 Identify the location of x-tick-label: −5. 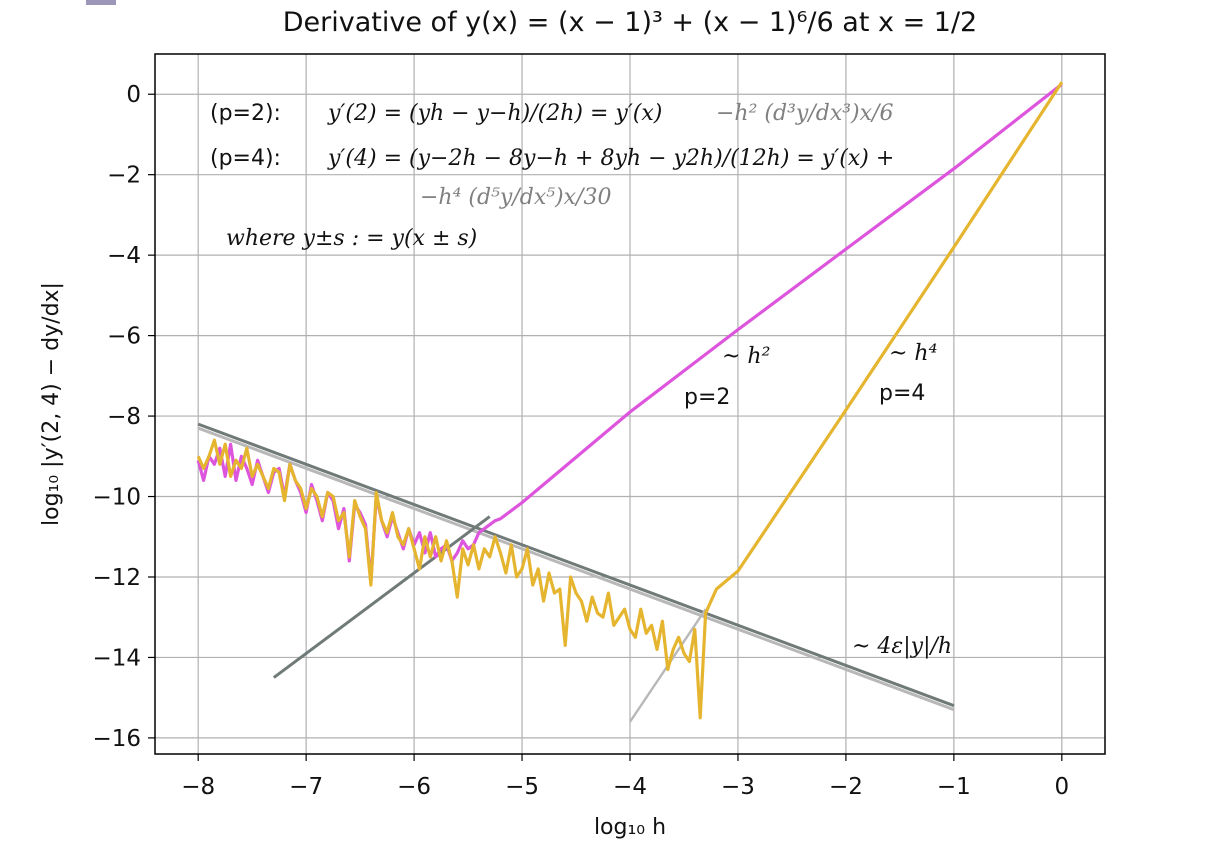
(522, 787).